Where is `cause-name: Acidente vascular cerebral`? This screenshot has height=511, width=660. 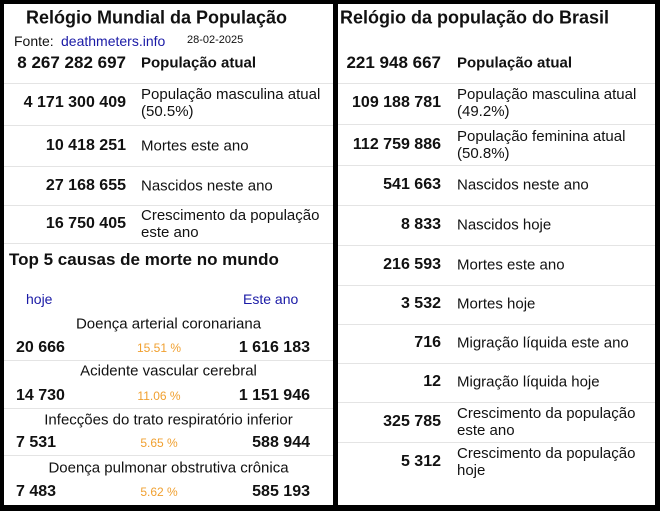 cause-name: Acidente vascular cerebral is located at coordinates (168, 371).